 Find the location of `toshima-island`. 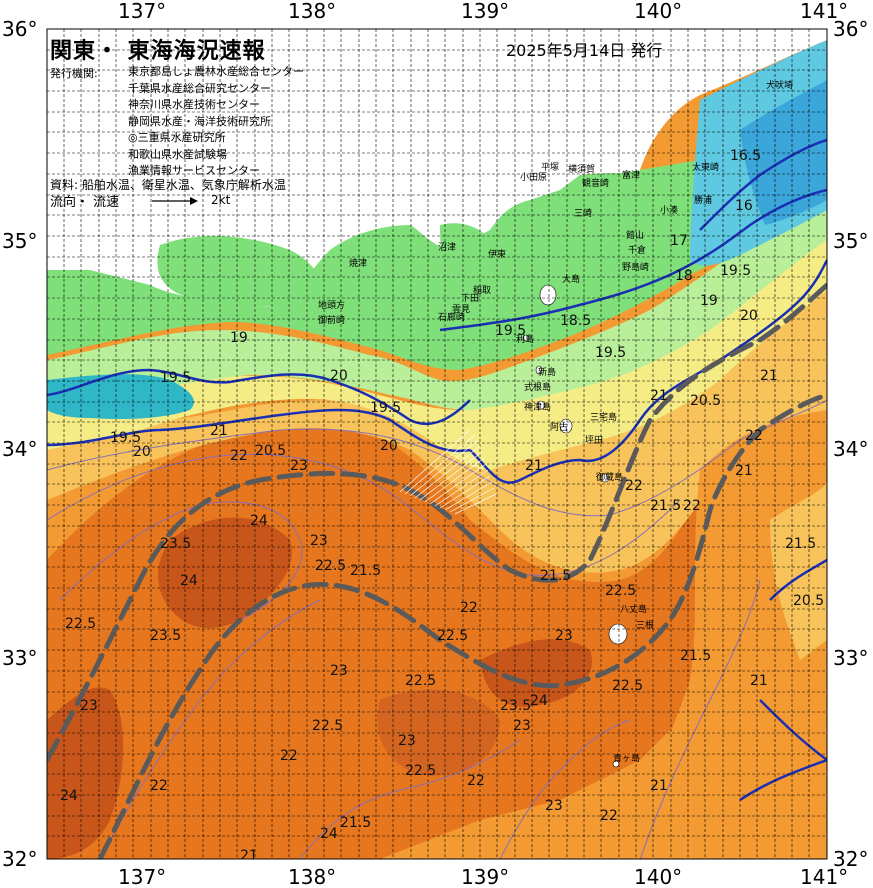

toshima-island is located at coordinates (526, 338).